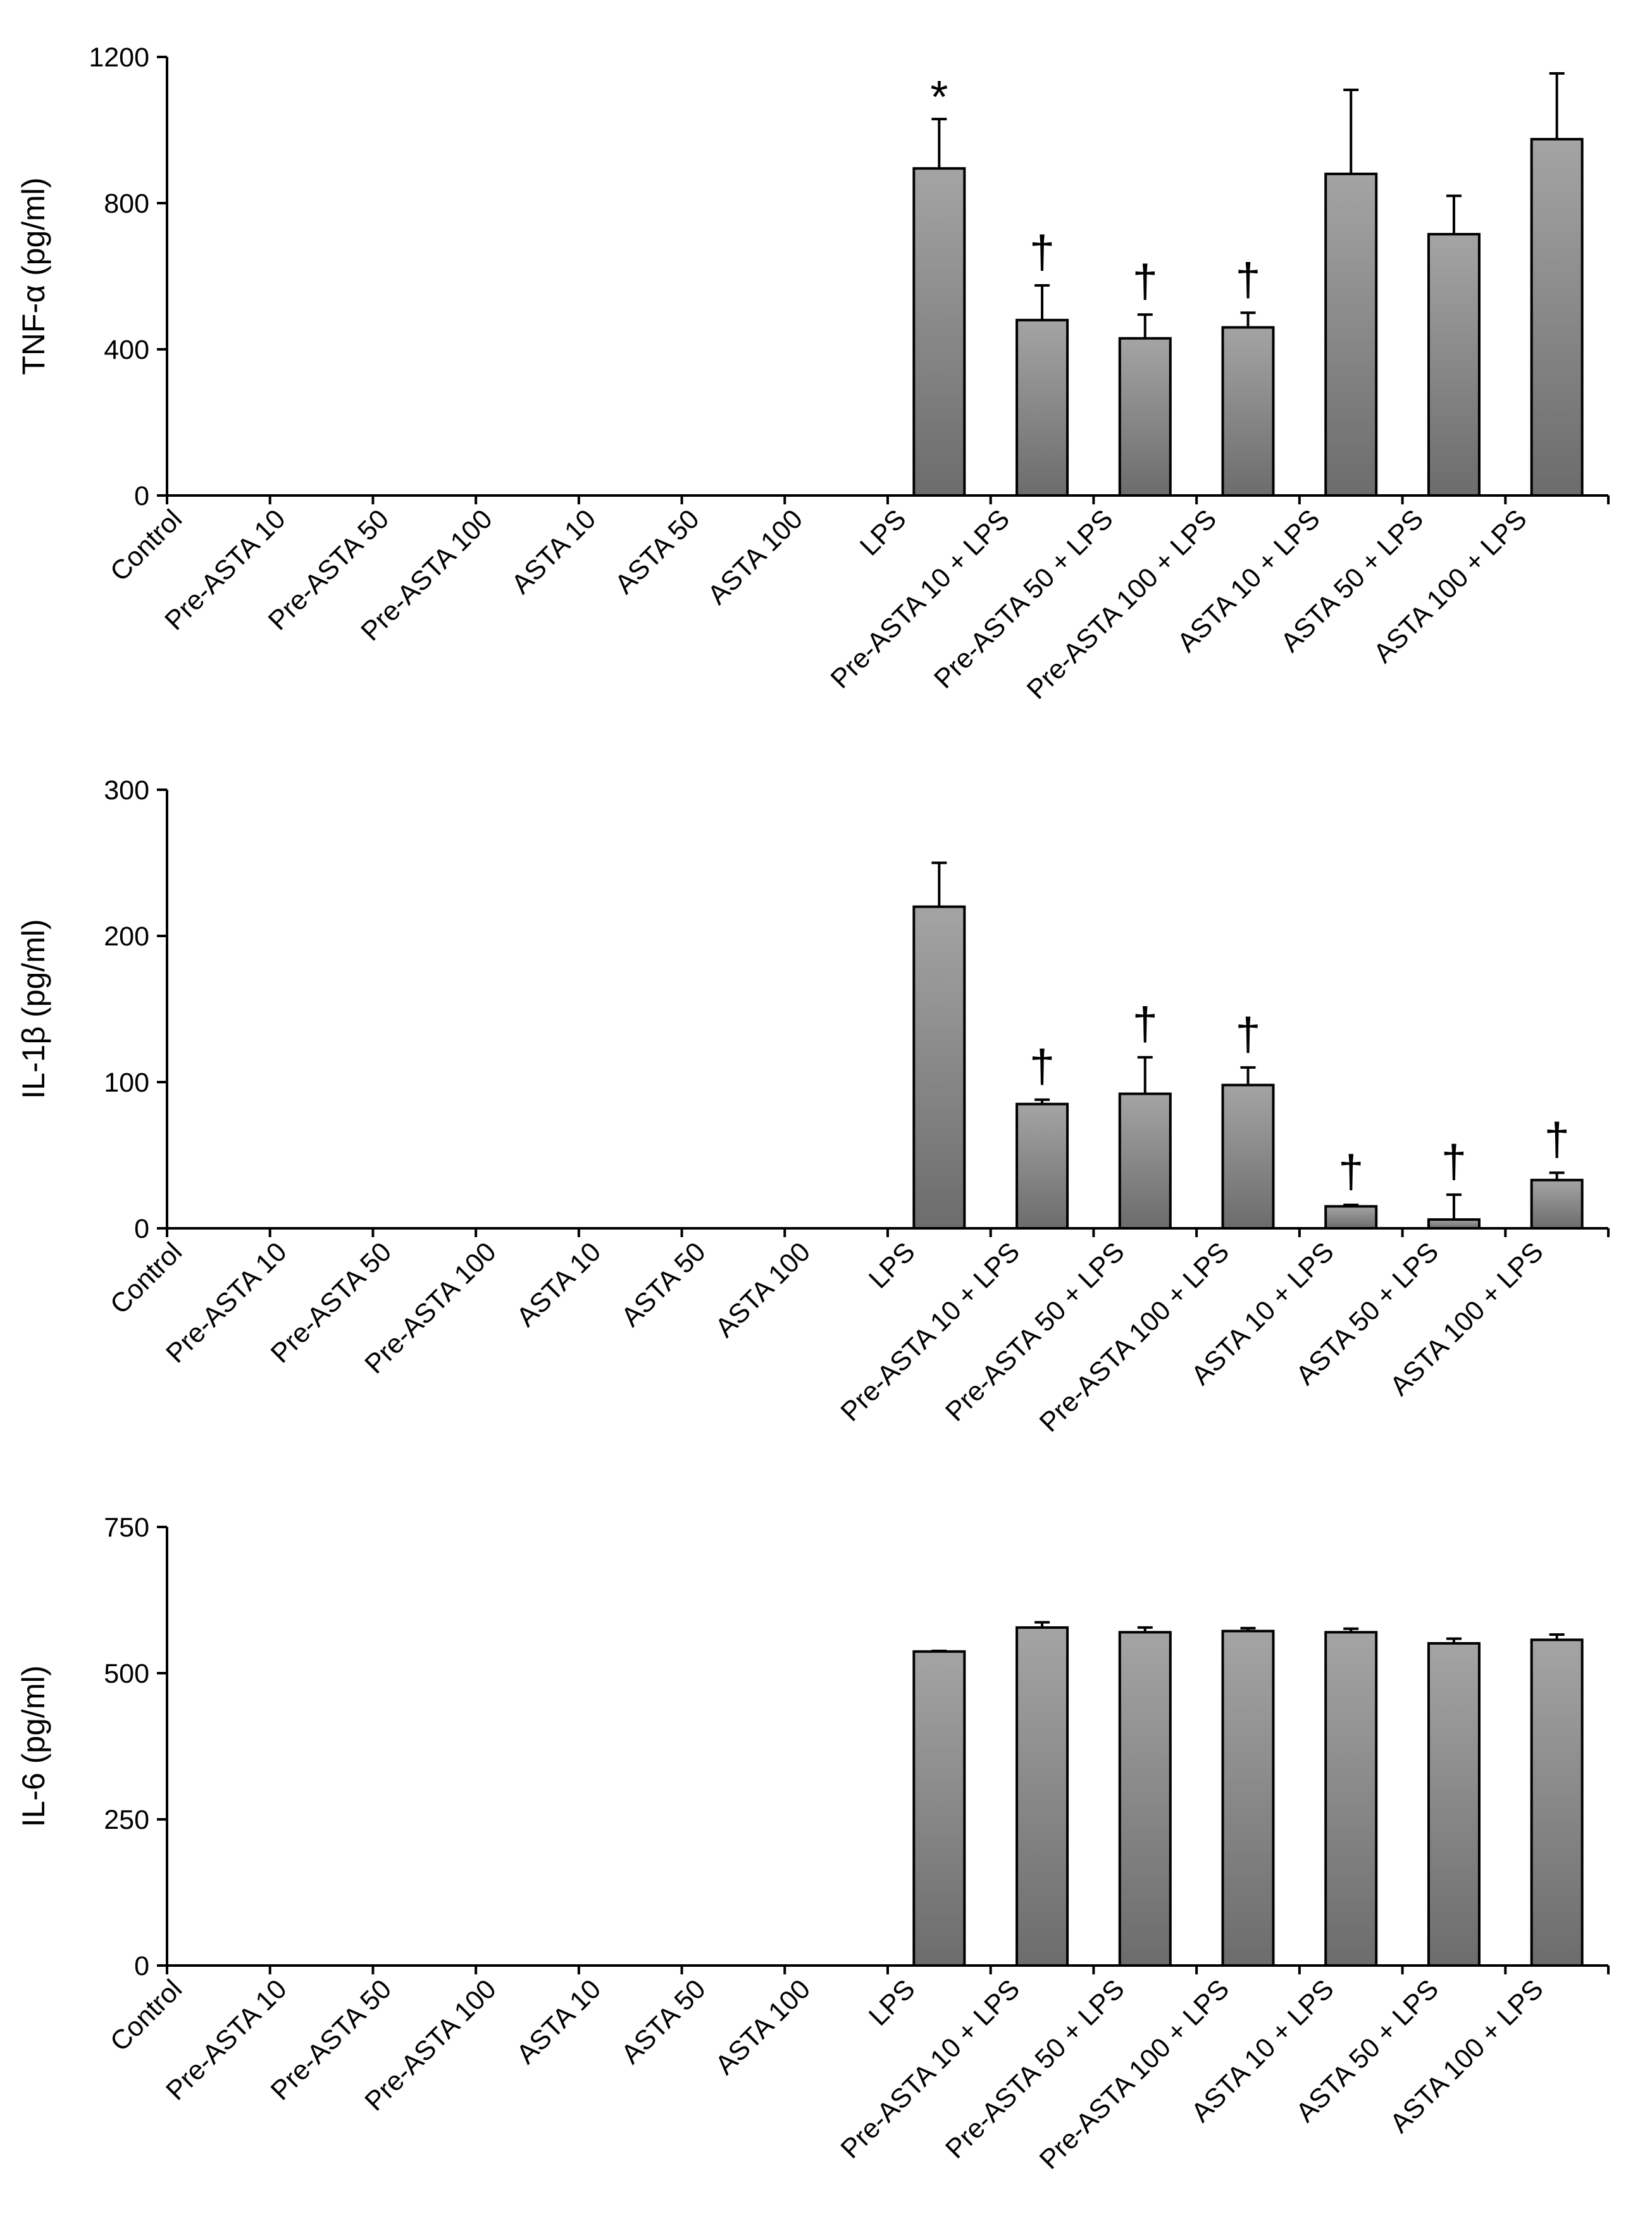 The height and width of the screenshot is (2237, 1652). What do you see at coordinates (126, 204) in the screenshot?
I see `y-tick-label: 800` at bounding box center [126, 204].